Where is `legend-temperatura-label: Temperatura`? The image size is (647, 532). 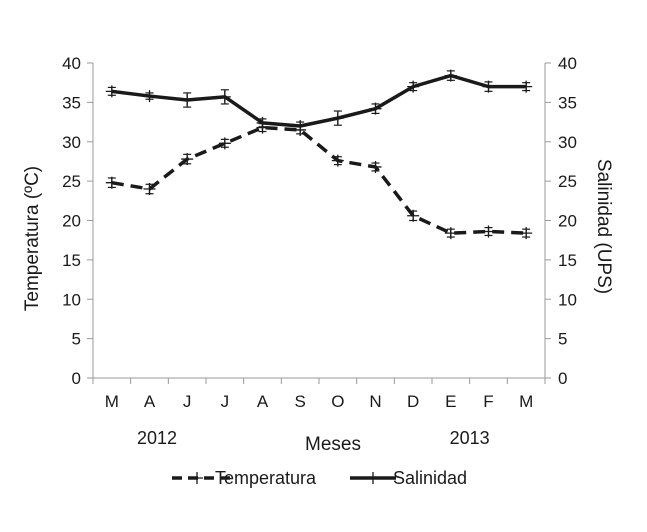 legend-temperatura-label: Temperatura is located at coordinates (266, 478).